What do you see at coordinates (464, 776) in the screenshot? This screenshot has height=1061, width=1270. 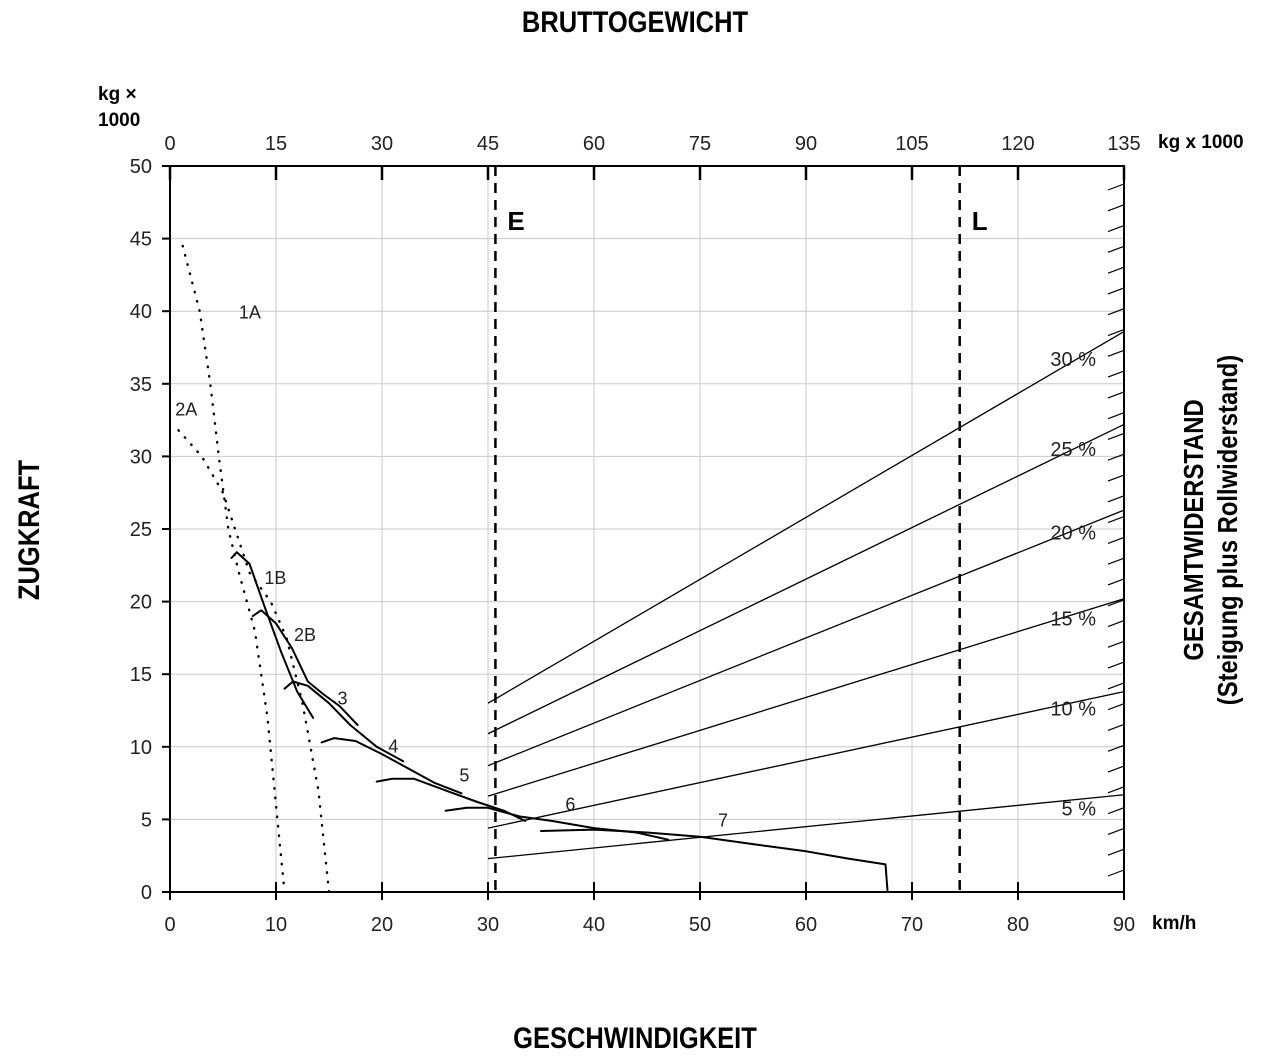 I see `rimpull-label-5: 5` at bounding box center [464, 776].